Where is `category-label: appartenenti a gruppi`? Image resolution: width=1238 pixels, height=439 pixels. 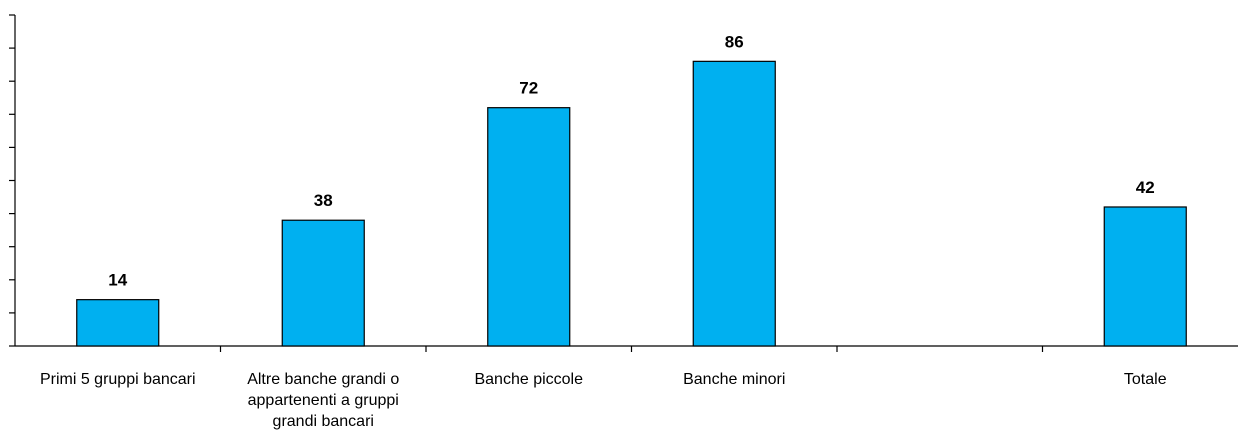 category-label: appartenenti a gruppi is located at coordinates (323, 400).